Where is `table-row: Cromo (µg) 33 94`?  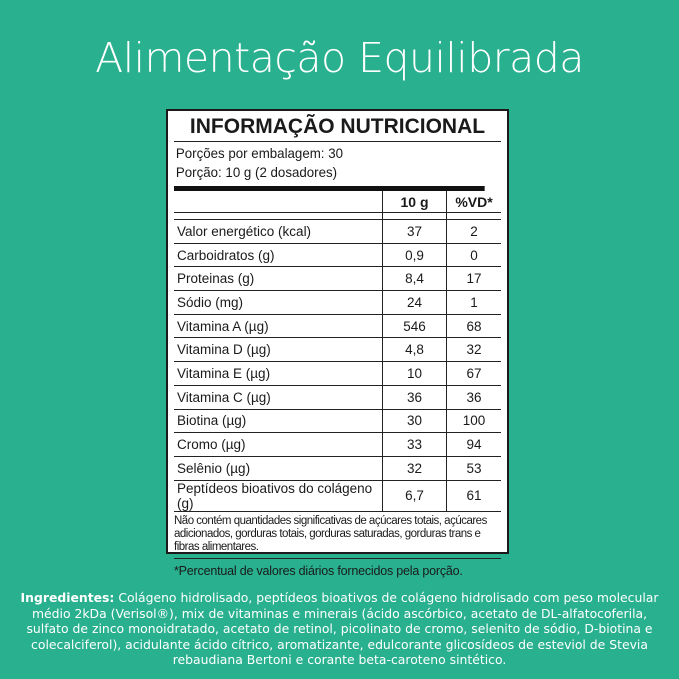 table-row: Cromo (µg) 33 94 is located at coordinates (337, 444).